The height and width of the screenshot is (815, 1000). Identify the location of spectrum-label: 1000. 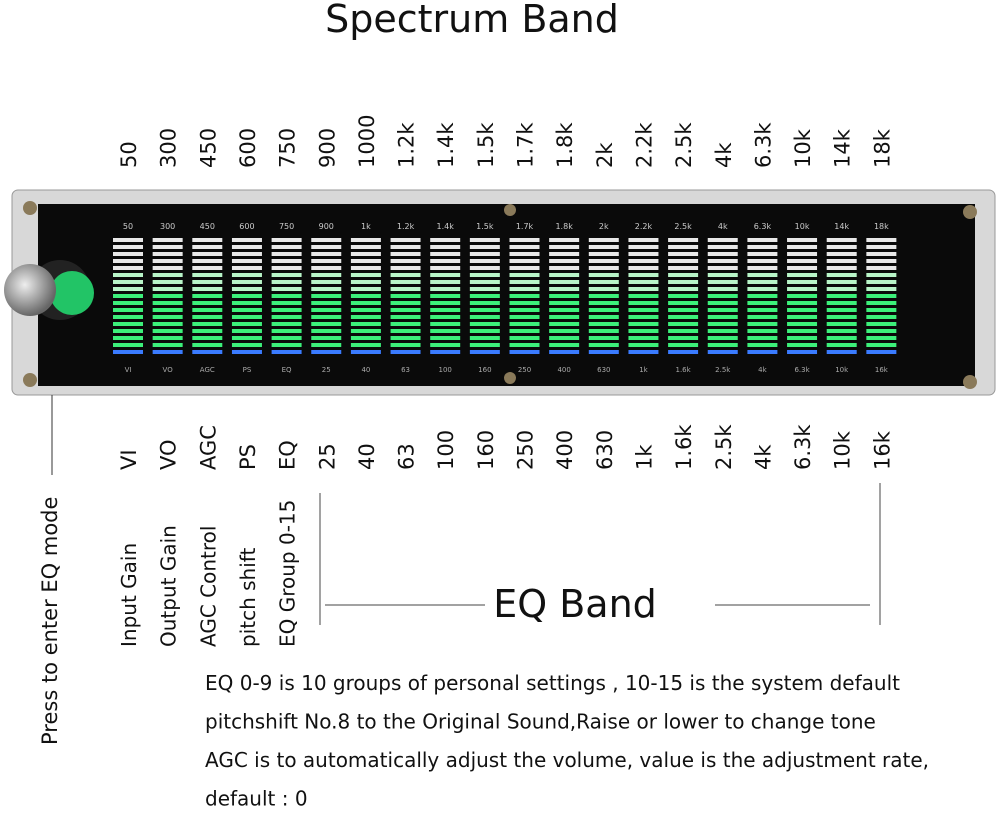
(367, 141).